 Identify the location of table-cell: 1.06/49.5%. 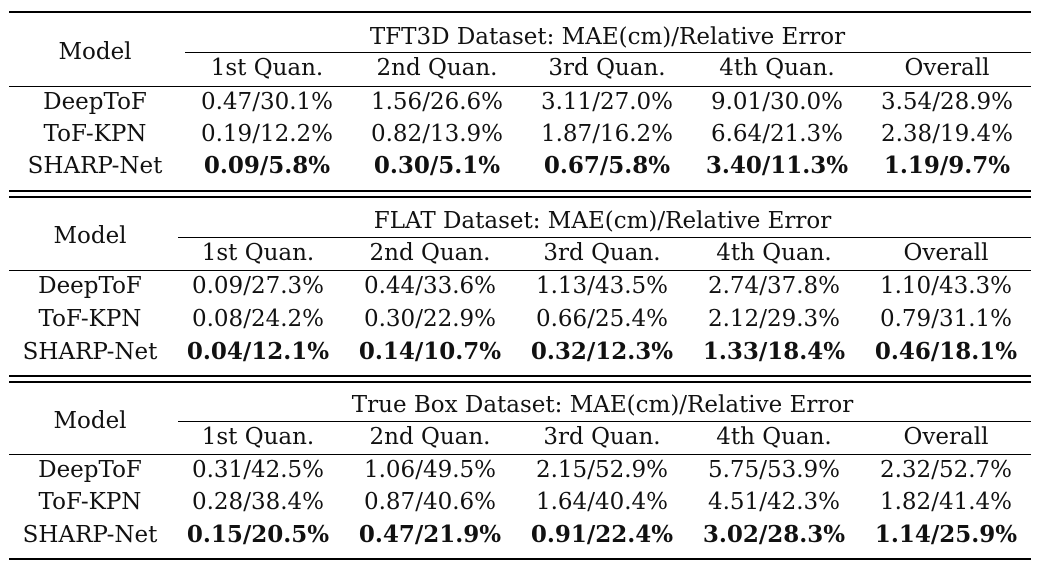
(430, 470).